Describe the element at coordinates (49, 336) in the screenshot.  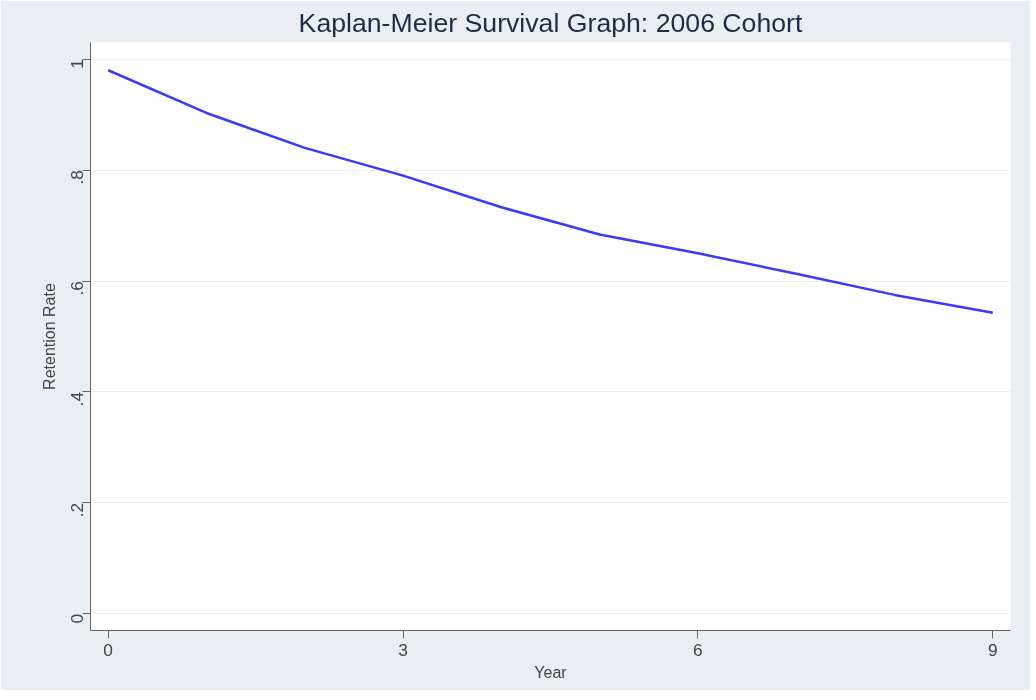
I see `y-axis-title: Retention Rate` at that location.